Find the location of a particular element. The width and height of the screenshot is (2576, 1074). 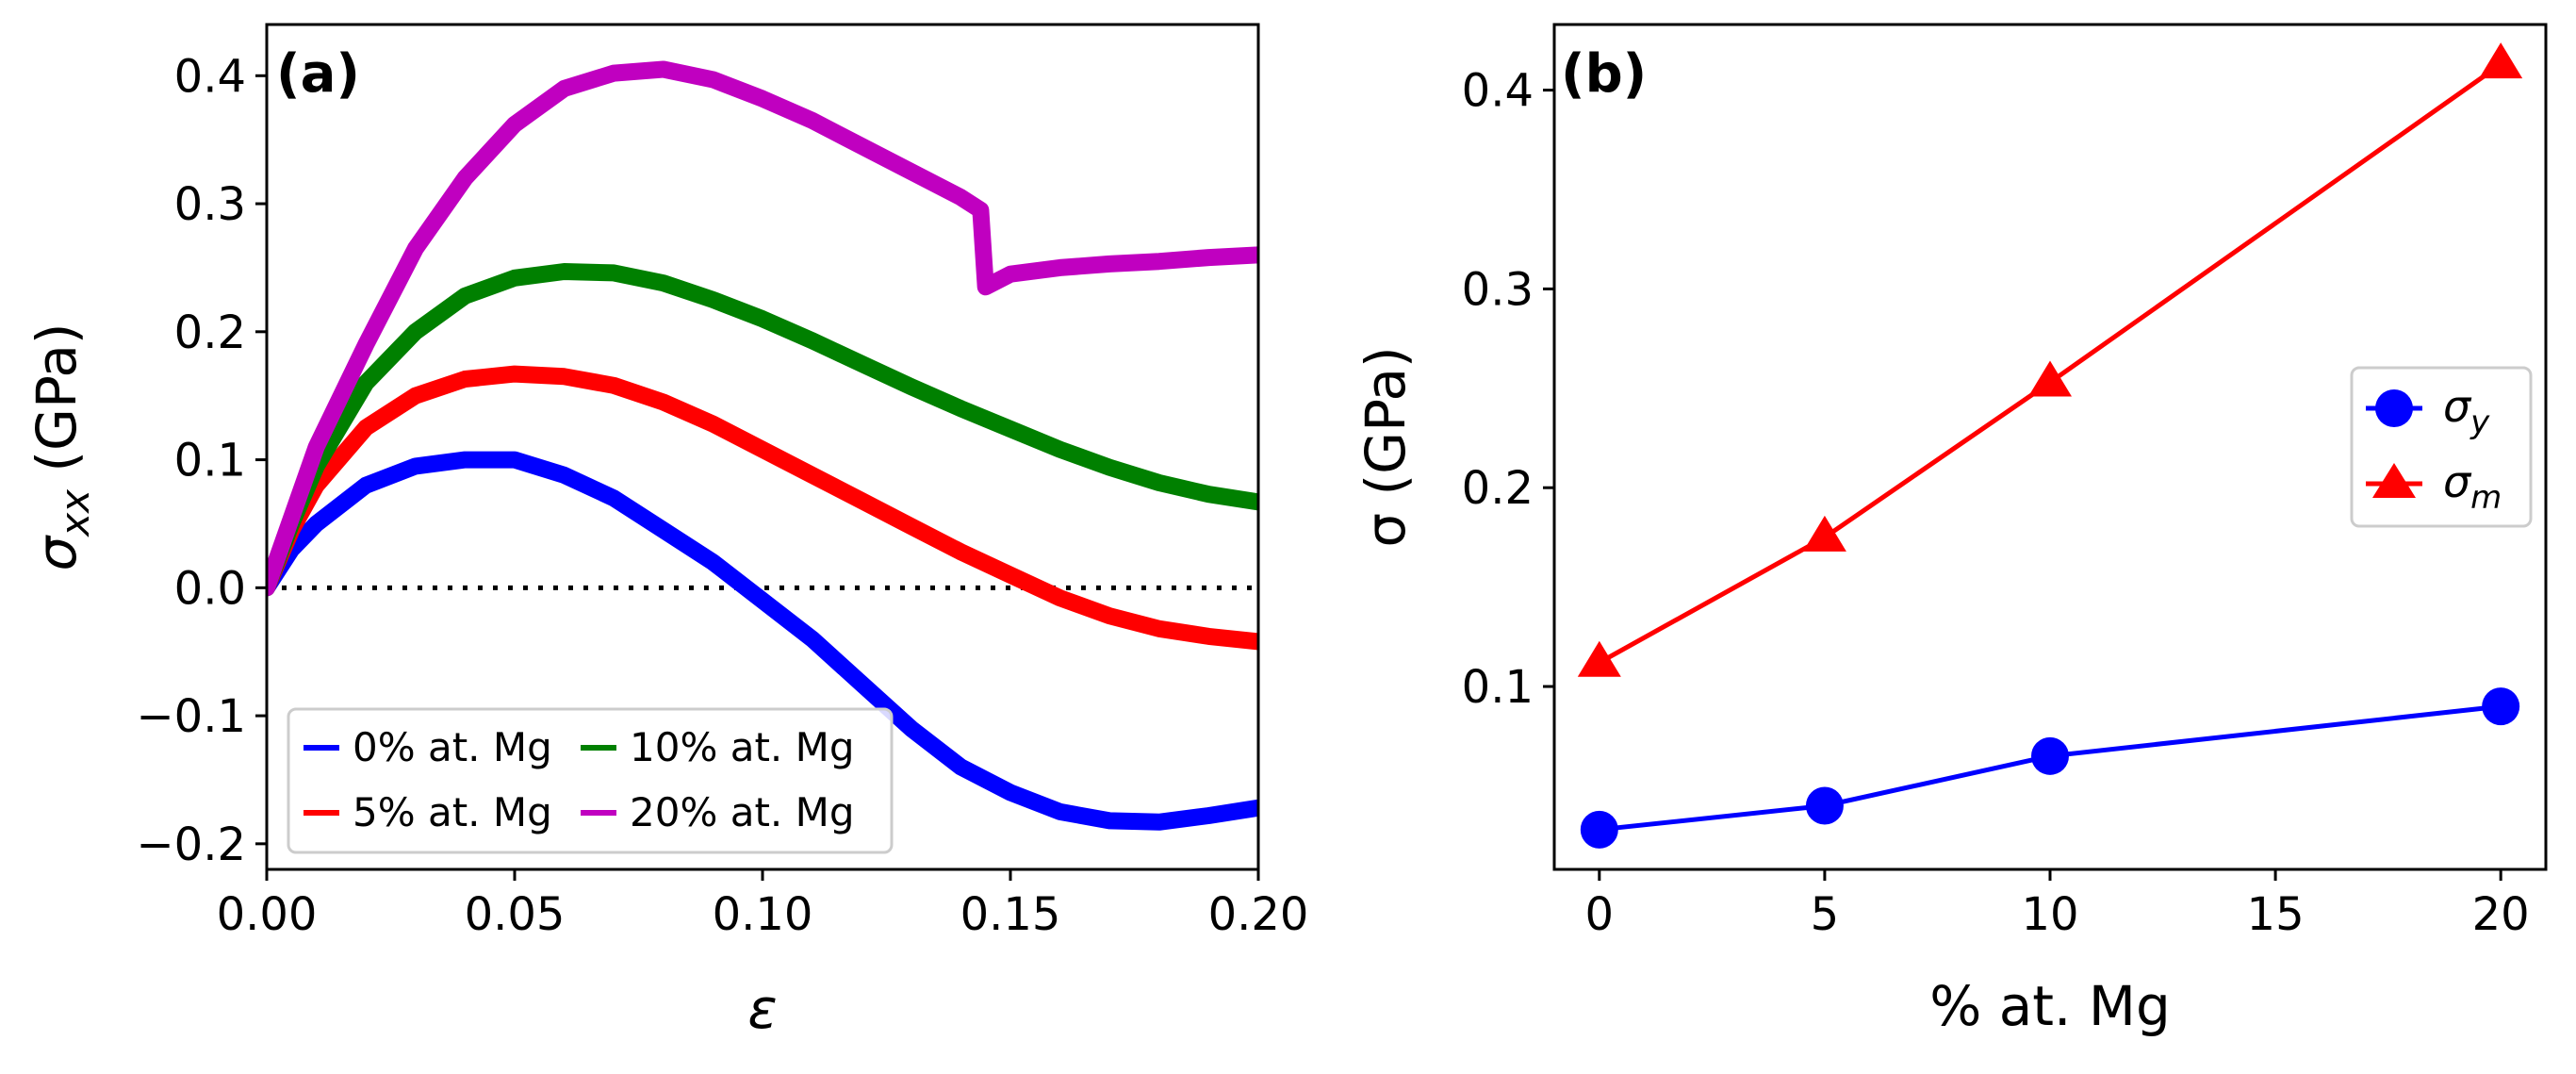

a-x-axis-label: ε is located at coordinates (762, 1009).